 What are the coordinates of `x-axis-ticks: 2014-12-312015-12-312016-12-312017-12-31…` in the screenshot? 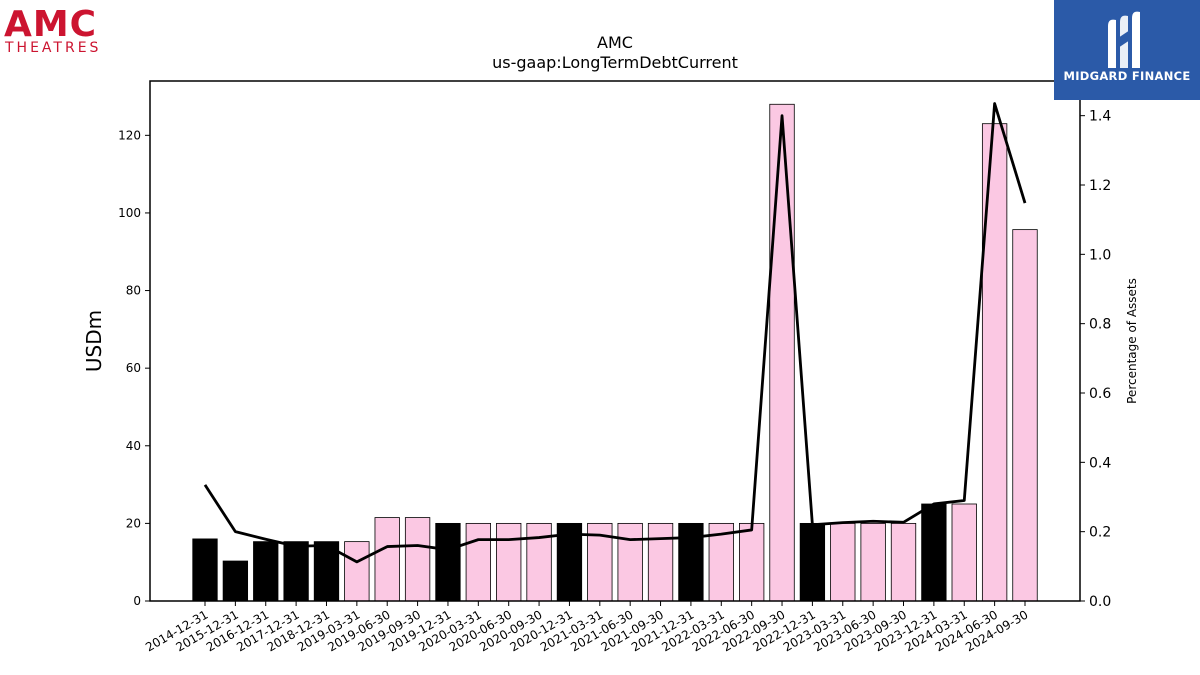 It's located at (586, 627).